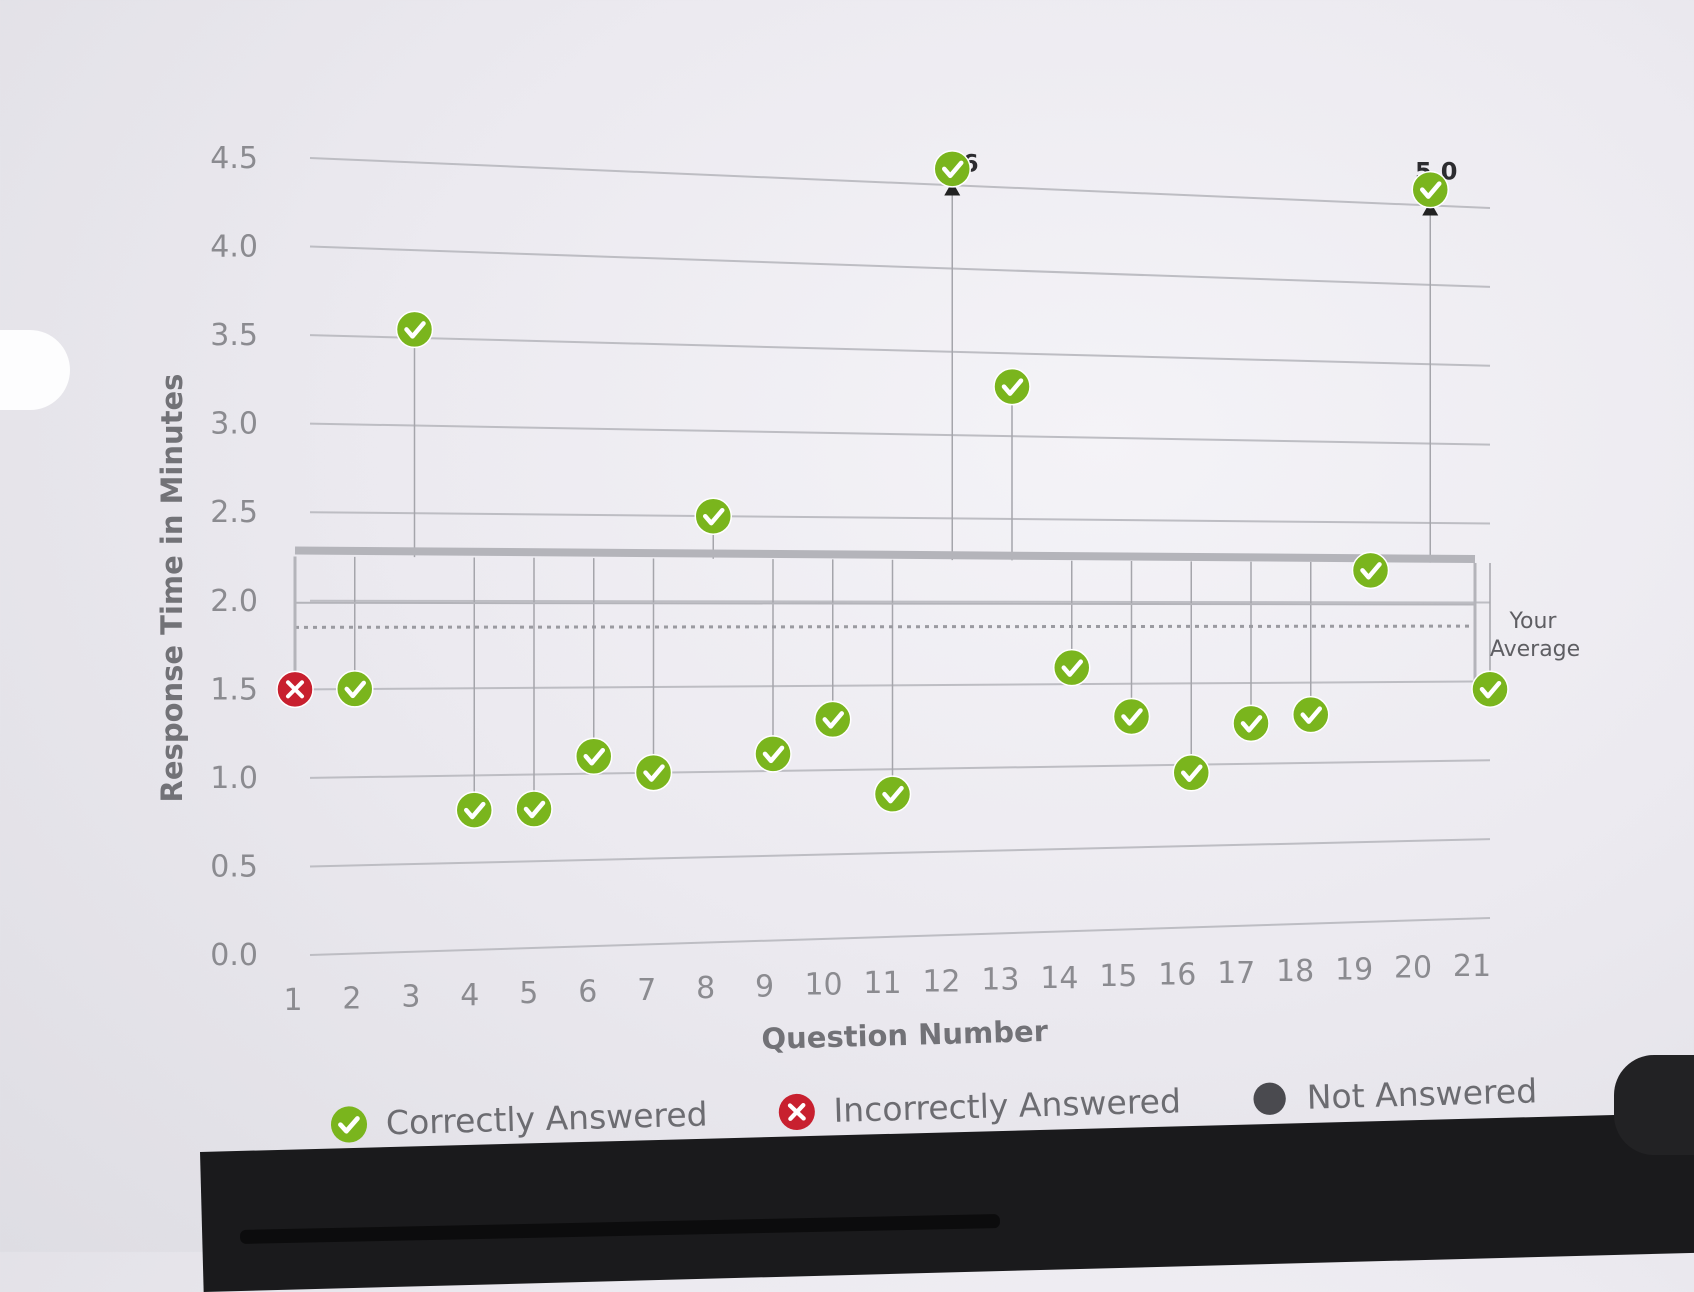 Image resolution: width=1694 pixels, height=1292 pixels. Describe the element at coordinates (1413, 968) in the screenshot. I see `x-tick-label: 20` at that location.